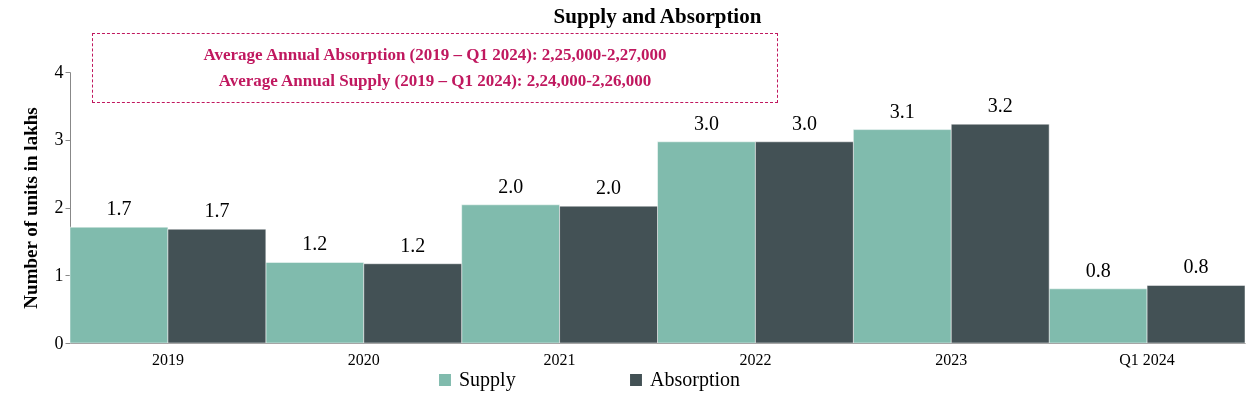 The width and height of the screenshot is (1255, 409). Describe the element at coordinates (487, 379) in the screenshot. I see `legend-label: Supply` at that location.